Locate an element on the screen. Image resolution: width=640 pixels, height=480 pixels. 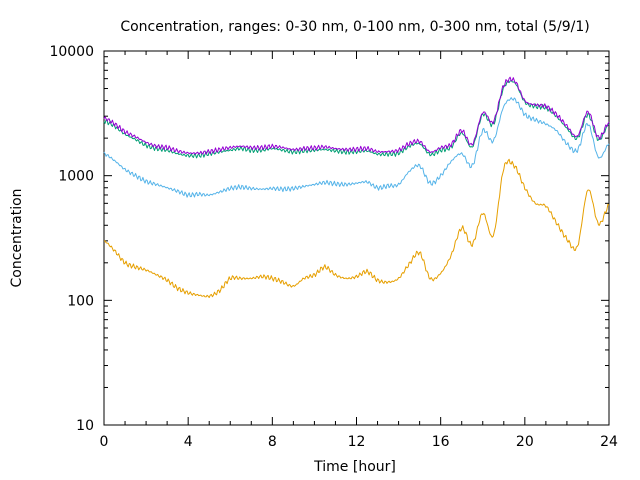
x-tick-label: 16 is located at coordinates (441, 442).